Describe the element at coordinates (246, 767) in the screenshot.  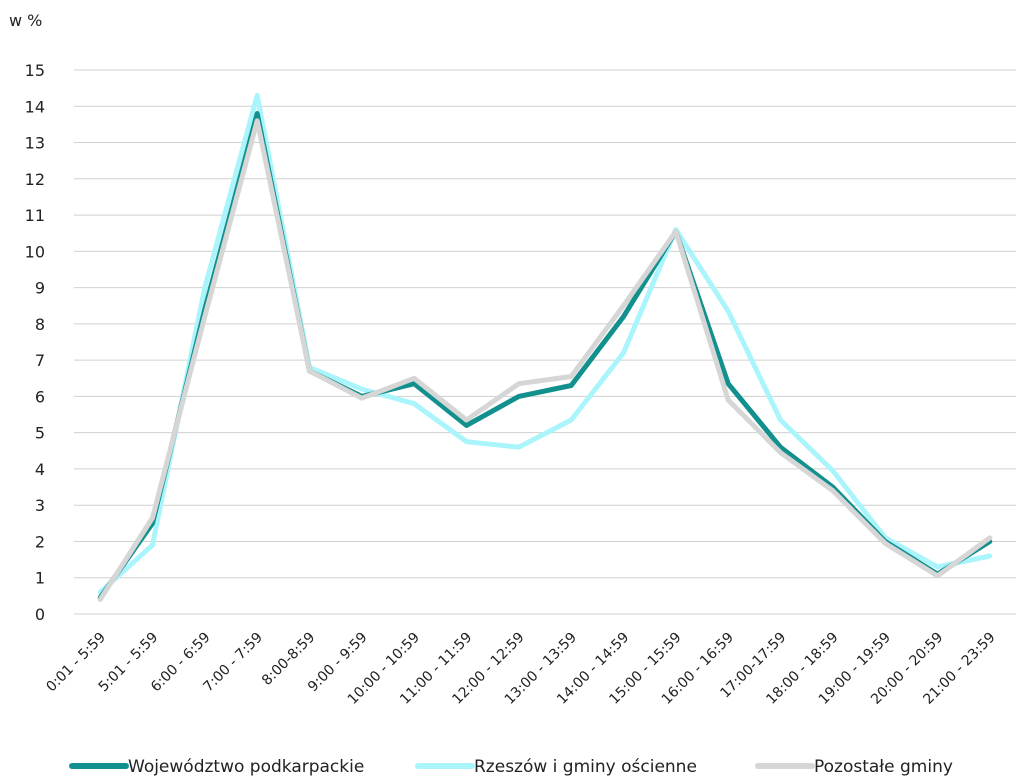
I see `legend-label: Województwo podkarpackie` at that location.